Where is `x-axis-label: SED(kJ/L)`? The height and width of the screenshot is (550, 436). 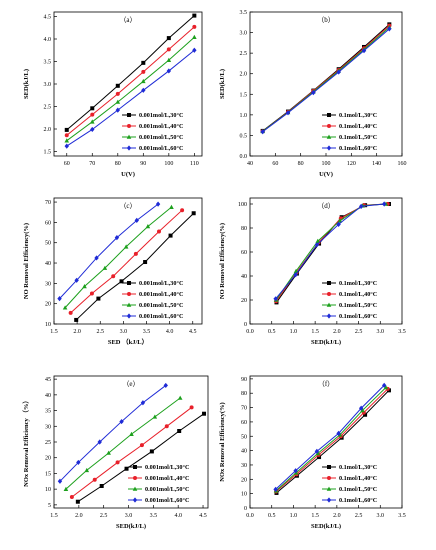 x-axis-label: SED(kJ/L) is located at coordinates (326, 342).